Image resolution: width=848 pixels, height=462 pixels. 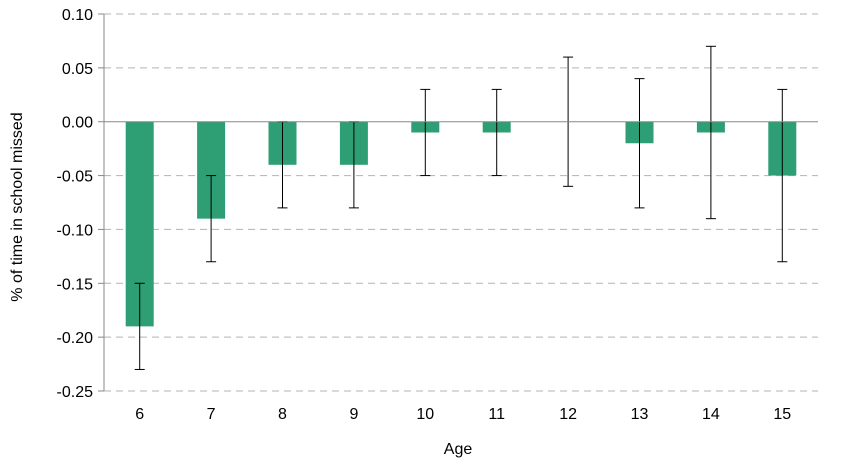 I want to click on x-tick-label: 14, so click(x=711, y=414).